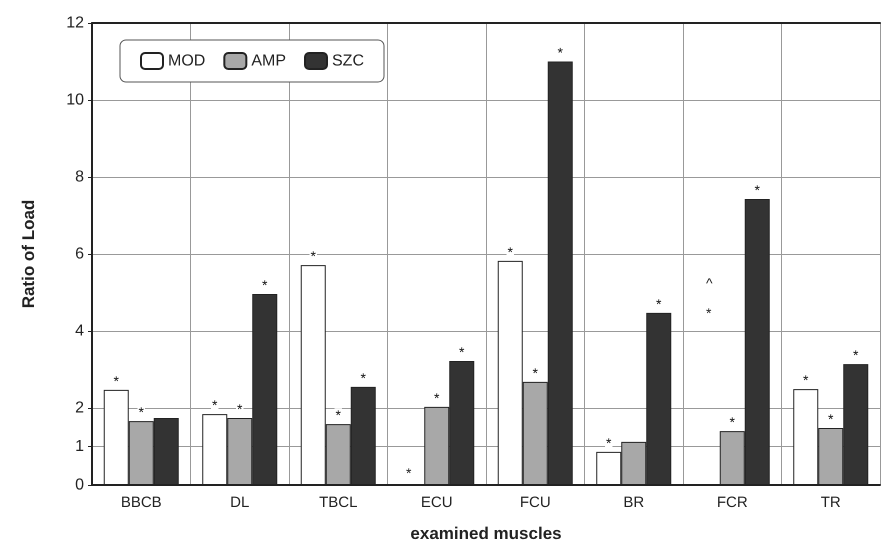 This screenshot has width=882, height=550. Describe the element at coordinates (187, 61) in the screenshot. I see `legend-label: MOD` at that location.